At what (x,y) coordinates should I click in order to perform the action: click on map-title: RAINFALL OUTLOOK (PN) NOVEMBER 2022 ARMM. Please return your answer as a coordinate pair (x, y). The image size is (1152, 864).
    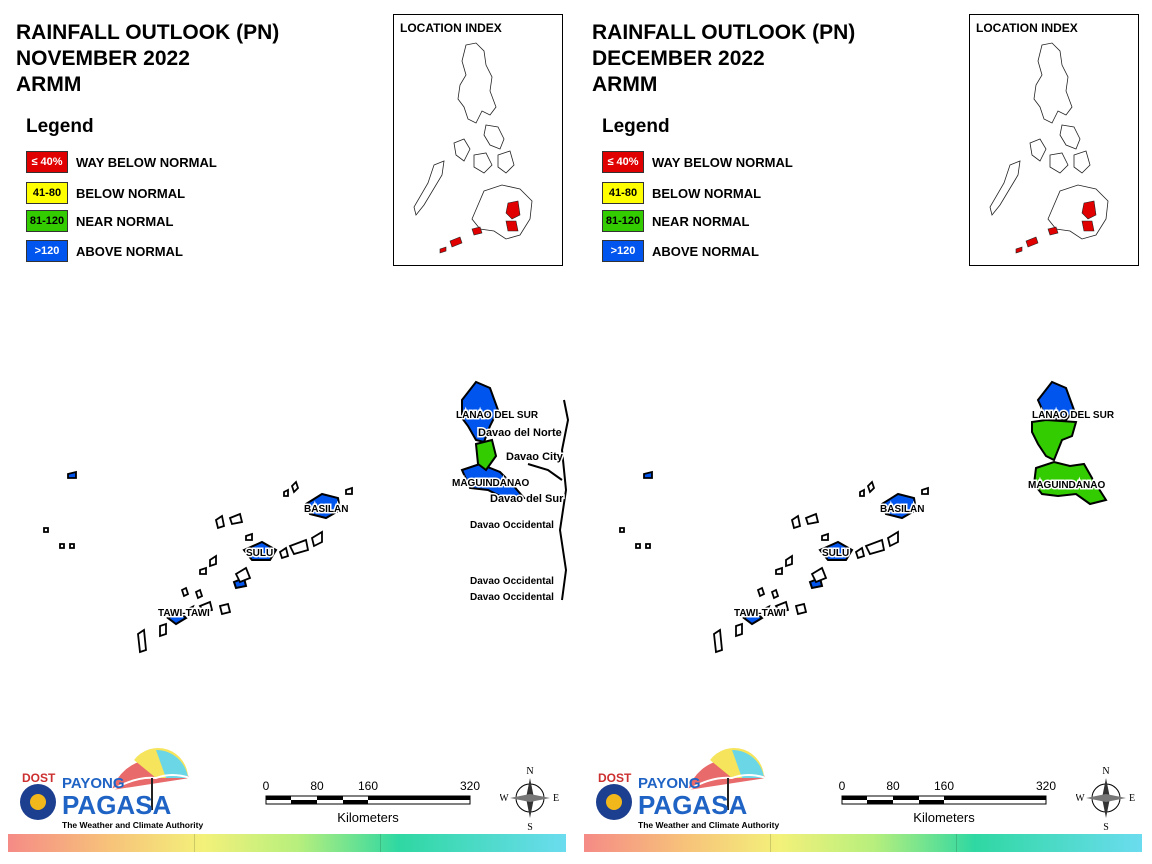
    Looking at the image, I should click on (148, 58).